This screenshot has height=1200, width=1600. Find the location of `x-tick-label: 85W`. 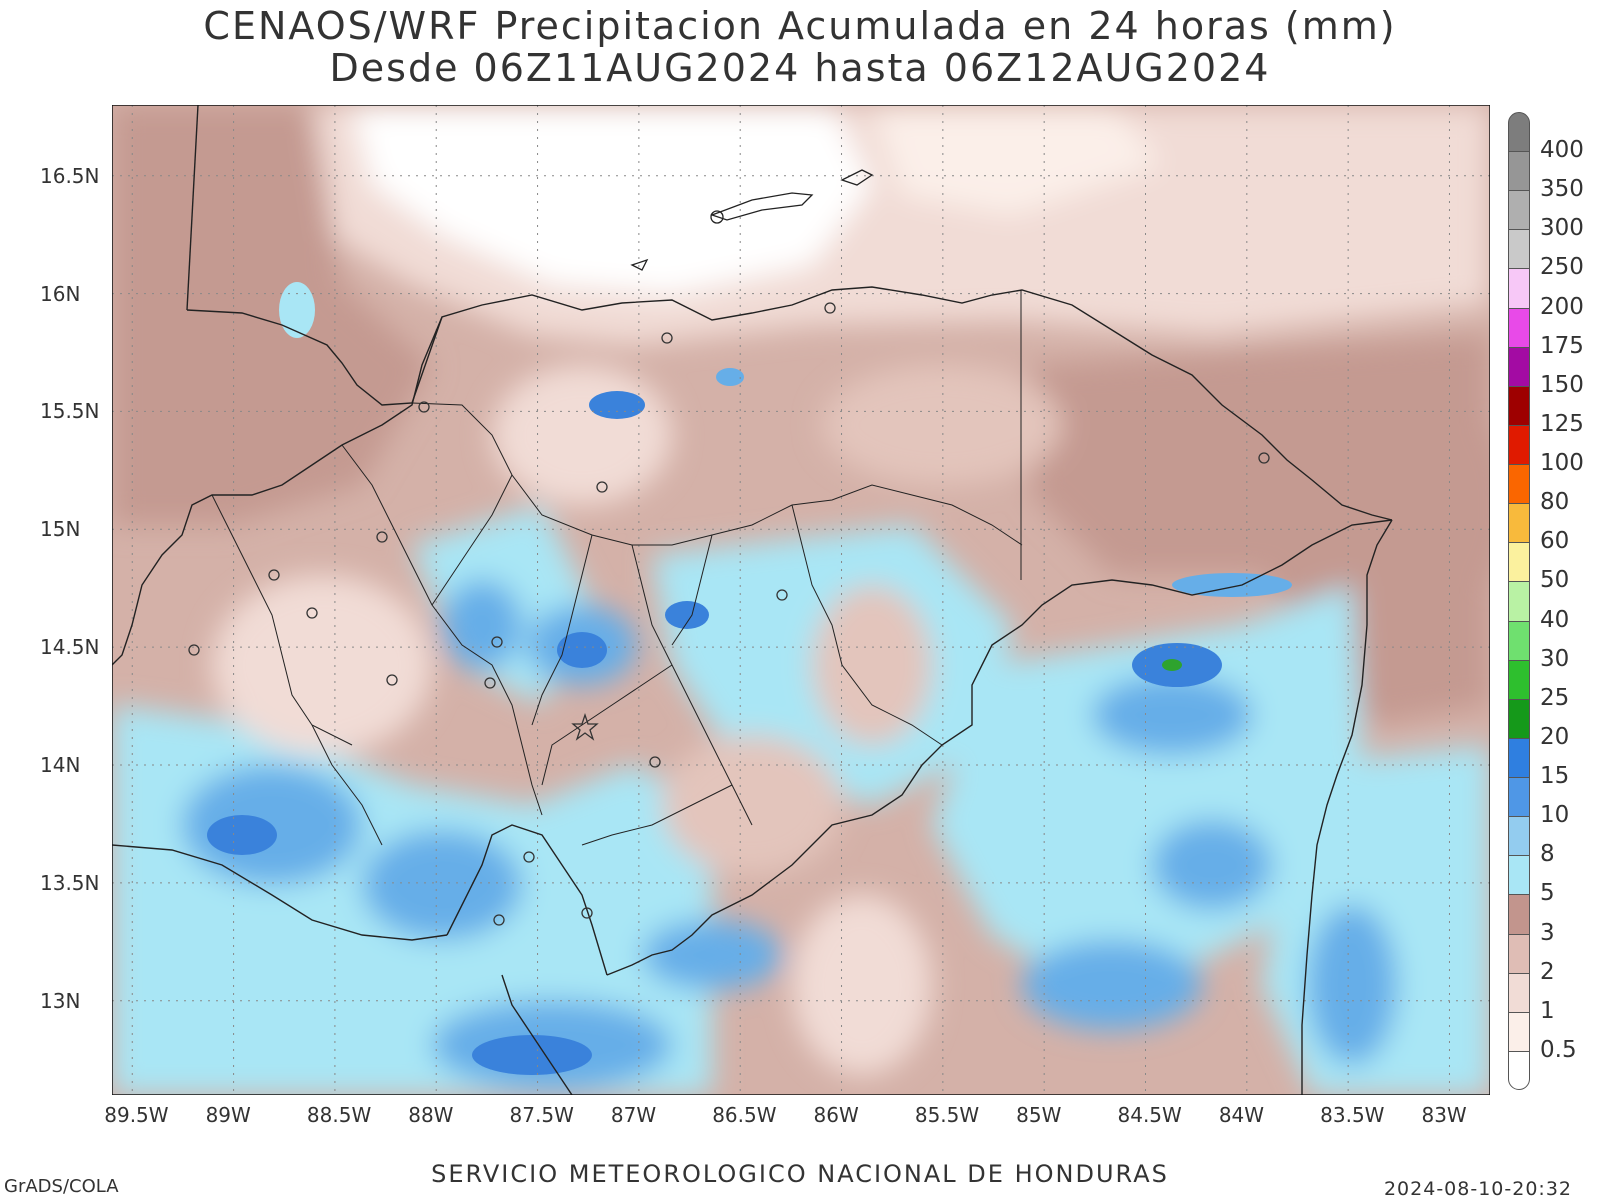

x-tick-label: 85W is located at coordinates (1039, 1115).